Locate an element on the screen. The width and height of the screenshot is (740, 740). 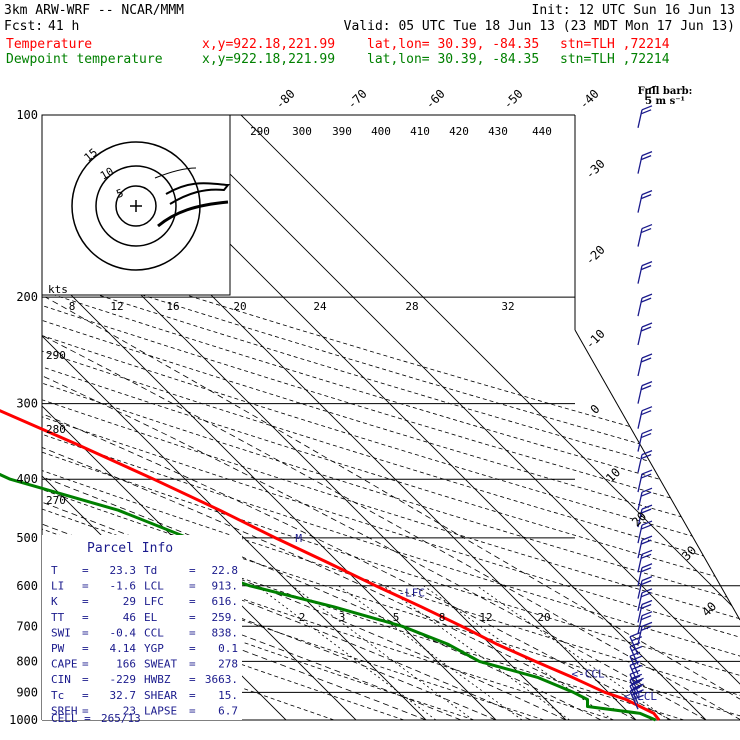
theta-label: 400 is located at coordinates (381, 131).